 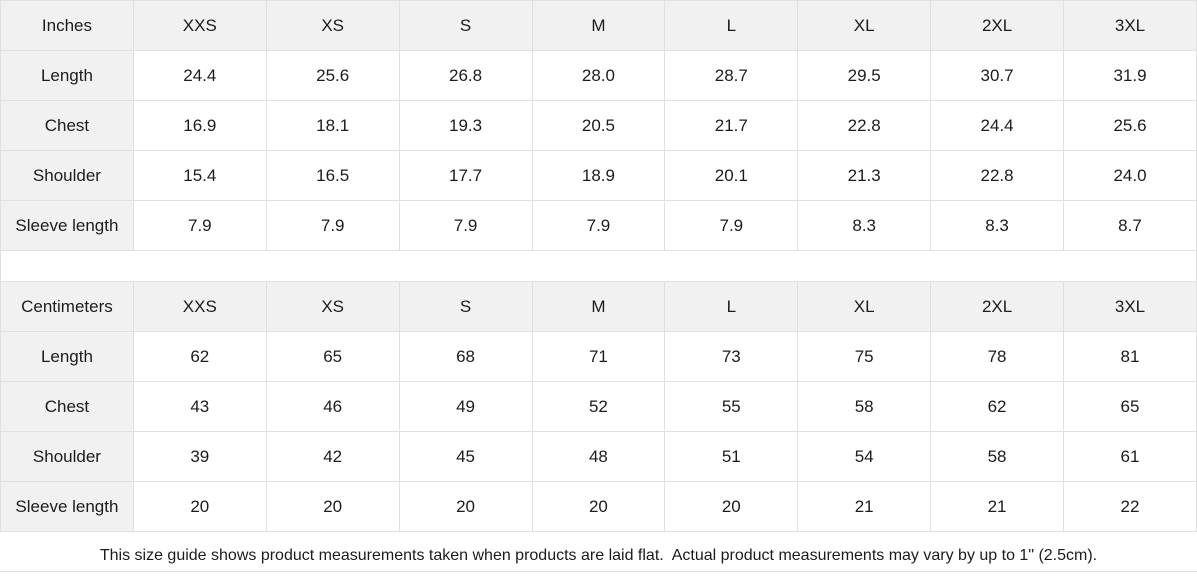 What do you see at coordinates (67, 125) in the screenshot?
I see `row-label-cell: Chest` at bounding box center [67, 125].